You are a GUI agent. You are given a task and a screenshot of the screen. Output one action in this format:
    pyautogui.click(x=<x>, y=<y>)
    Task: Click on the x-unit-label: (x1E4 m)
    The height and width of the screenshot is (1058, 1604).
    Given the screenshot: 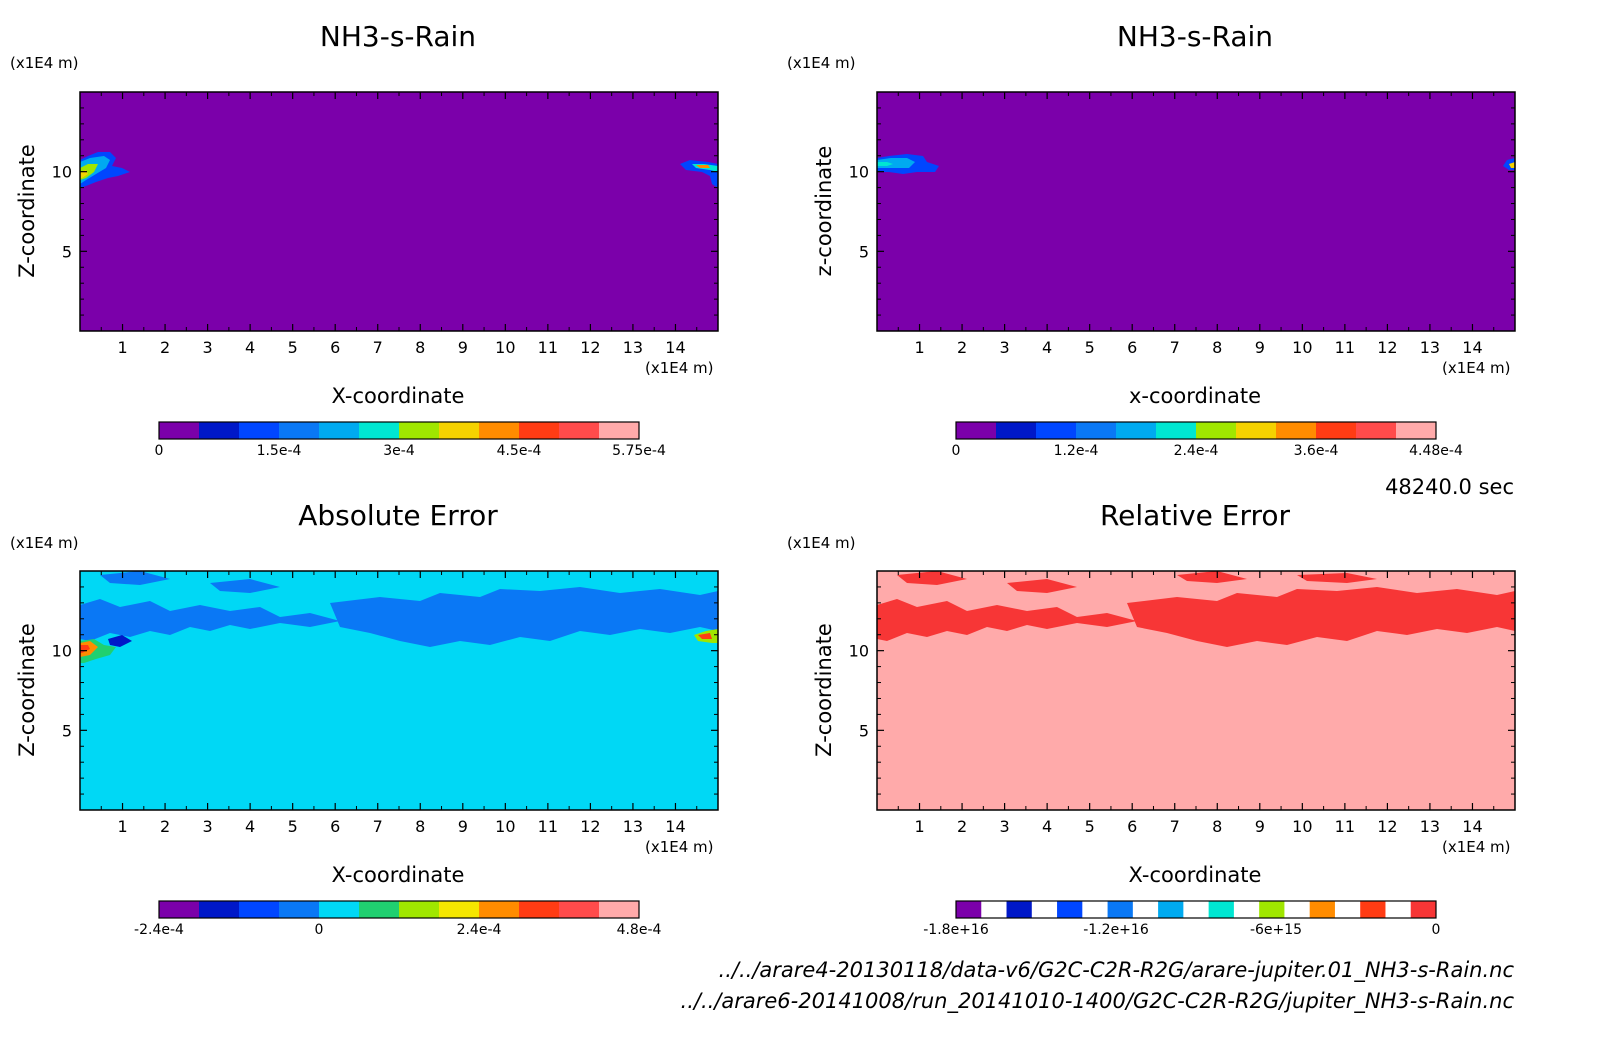 What is the action you would take?
    pyautogui.click(x=679, y=847)
    